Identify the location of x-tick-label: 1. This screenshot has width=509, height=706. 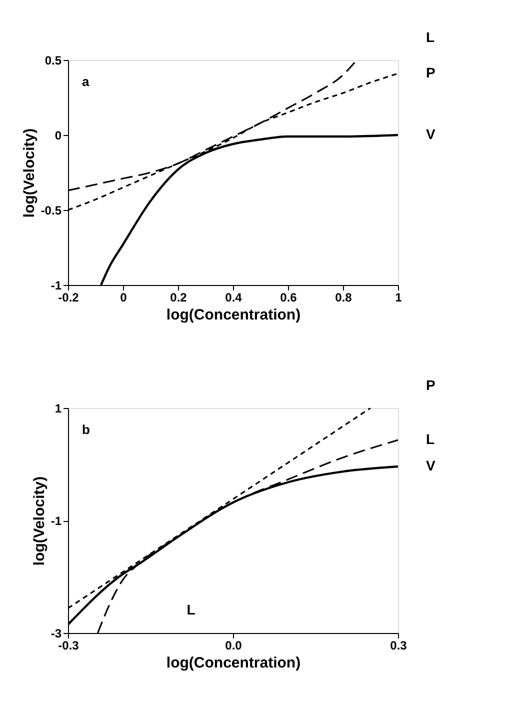
(398, 297).